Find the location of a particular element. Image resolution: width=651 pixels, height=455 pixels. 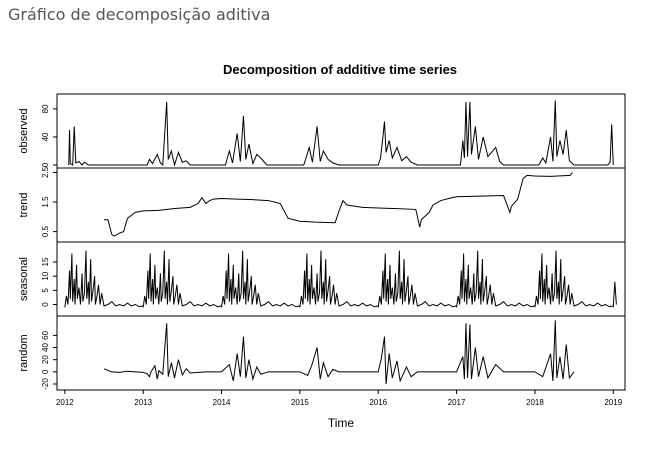

y-tick-label-seasonal: 10 is located at coordinates (45, 275).